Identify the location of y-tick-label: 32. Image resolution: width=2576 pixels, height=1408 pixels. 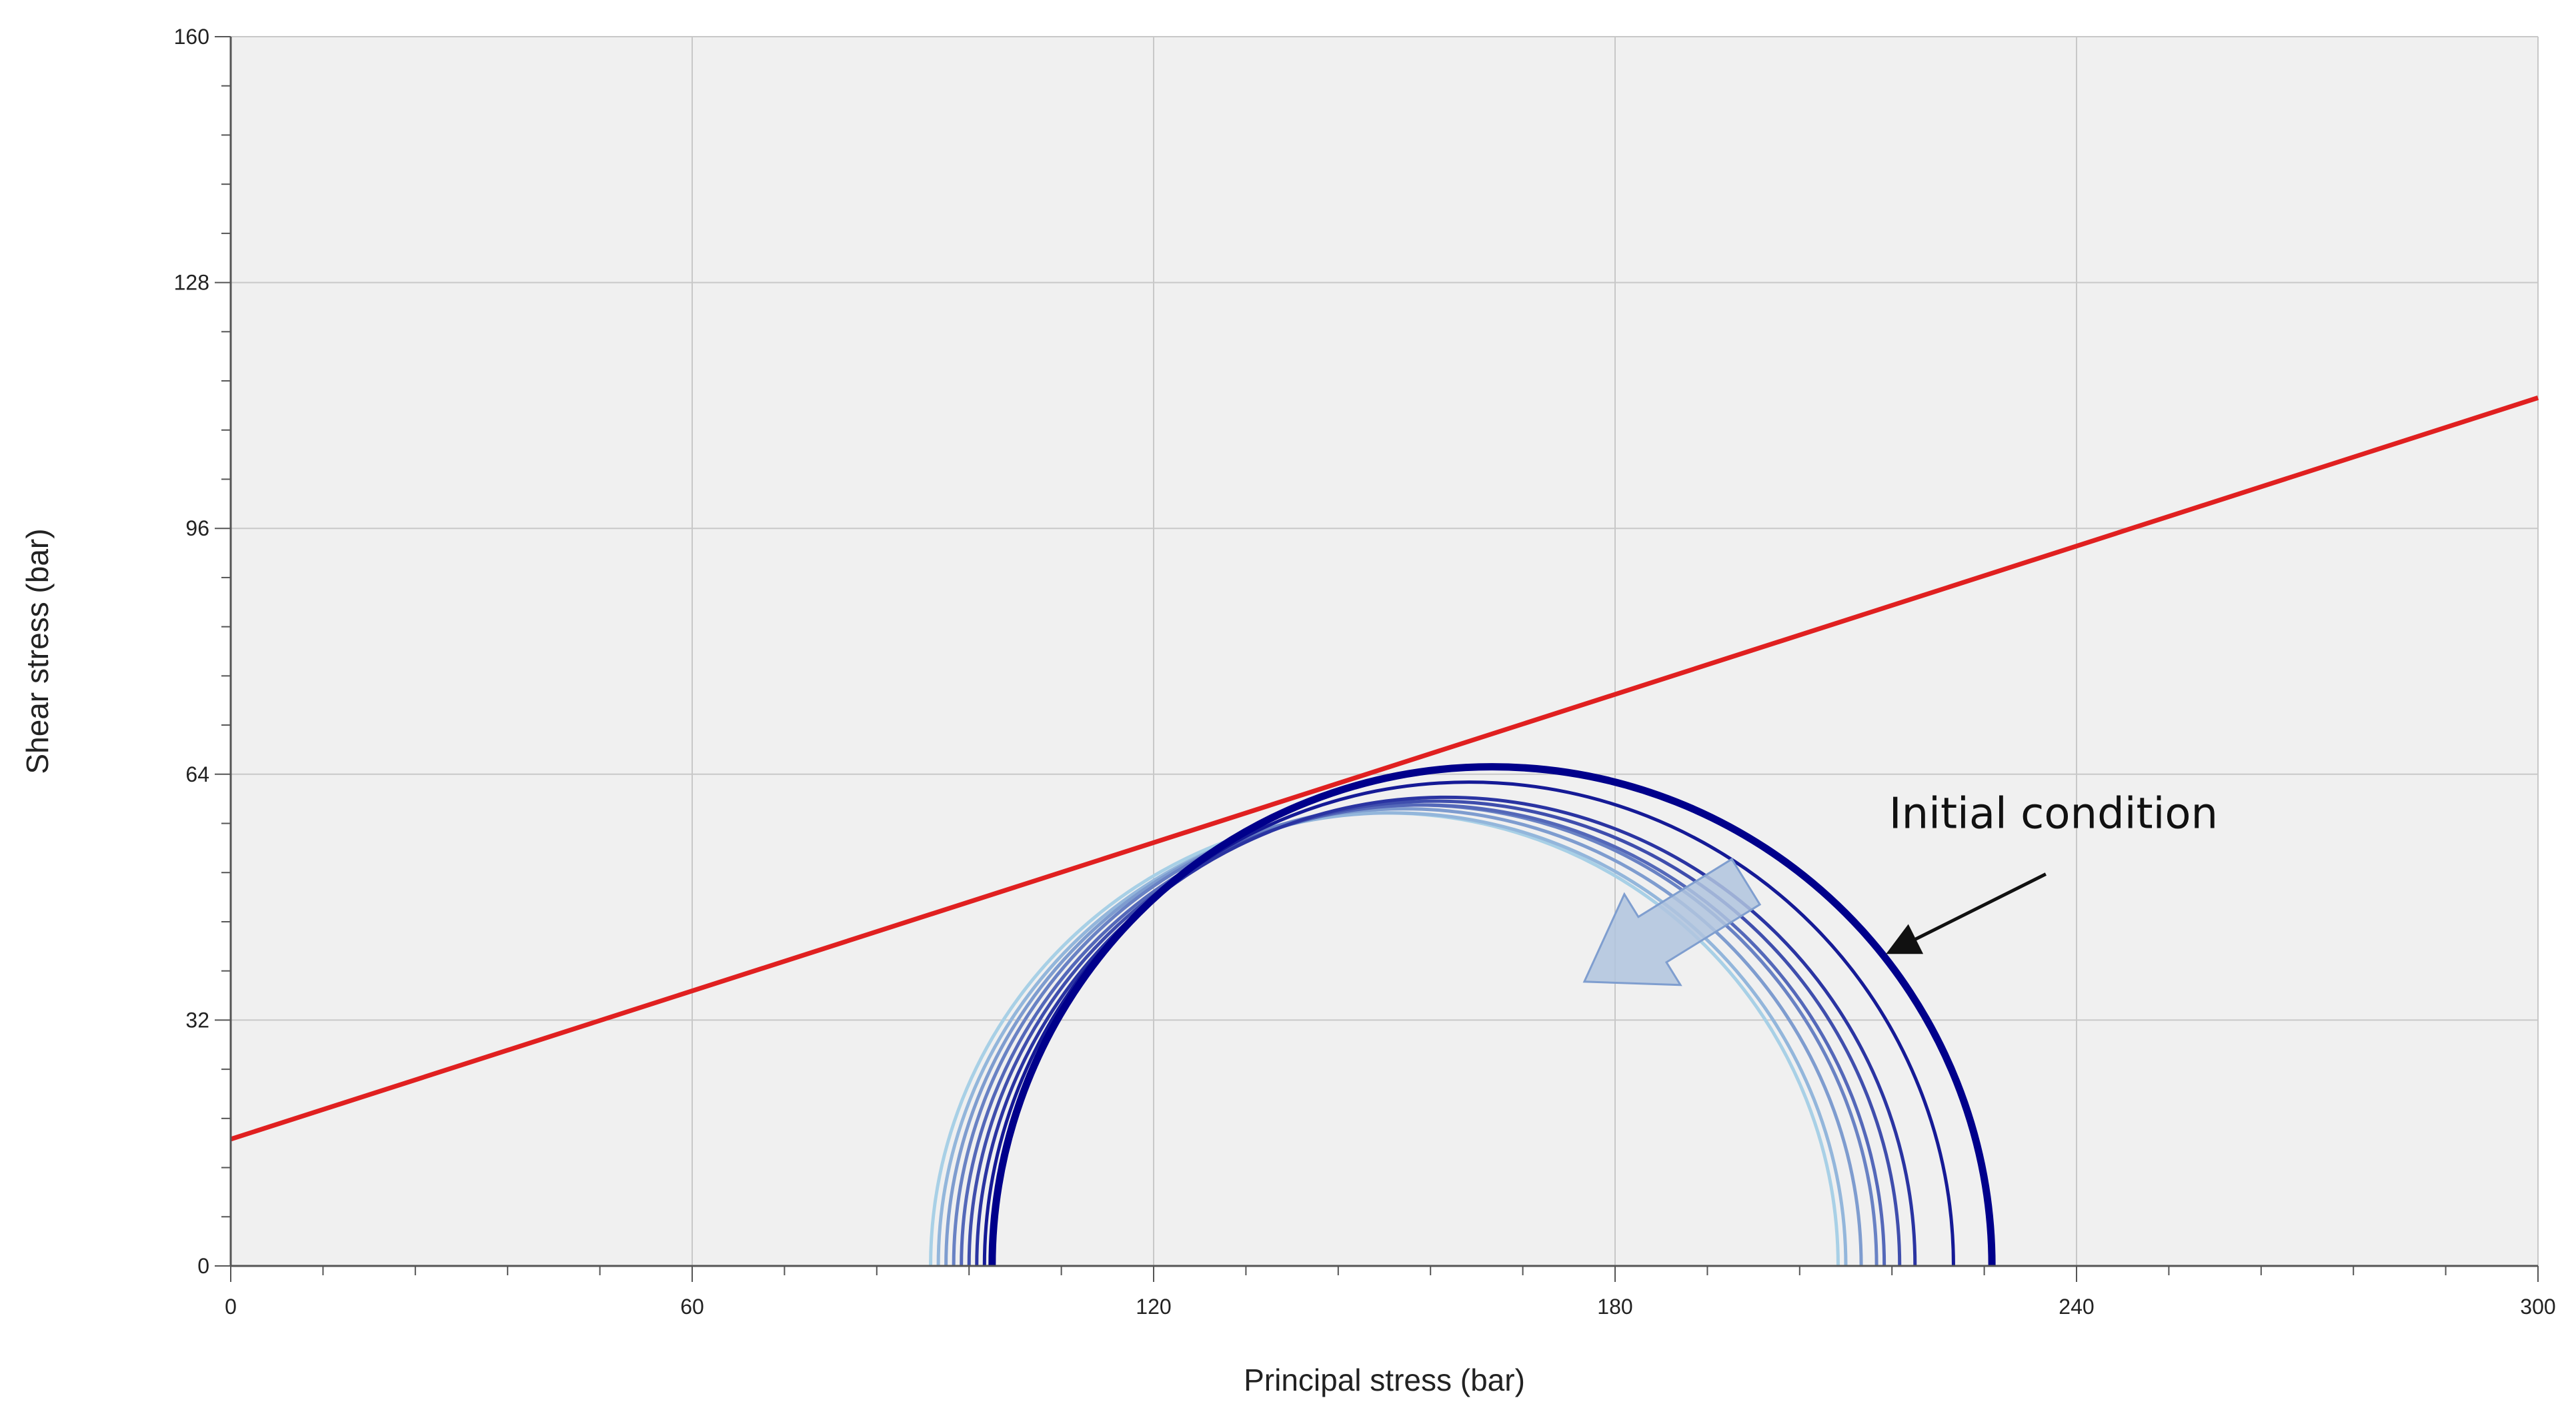
(197, 1020).